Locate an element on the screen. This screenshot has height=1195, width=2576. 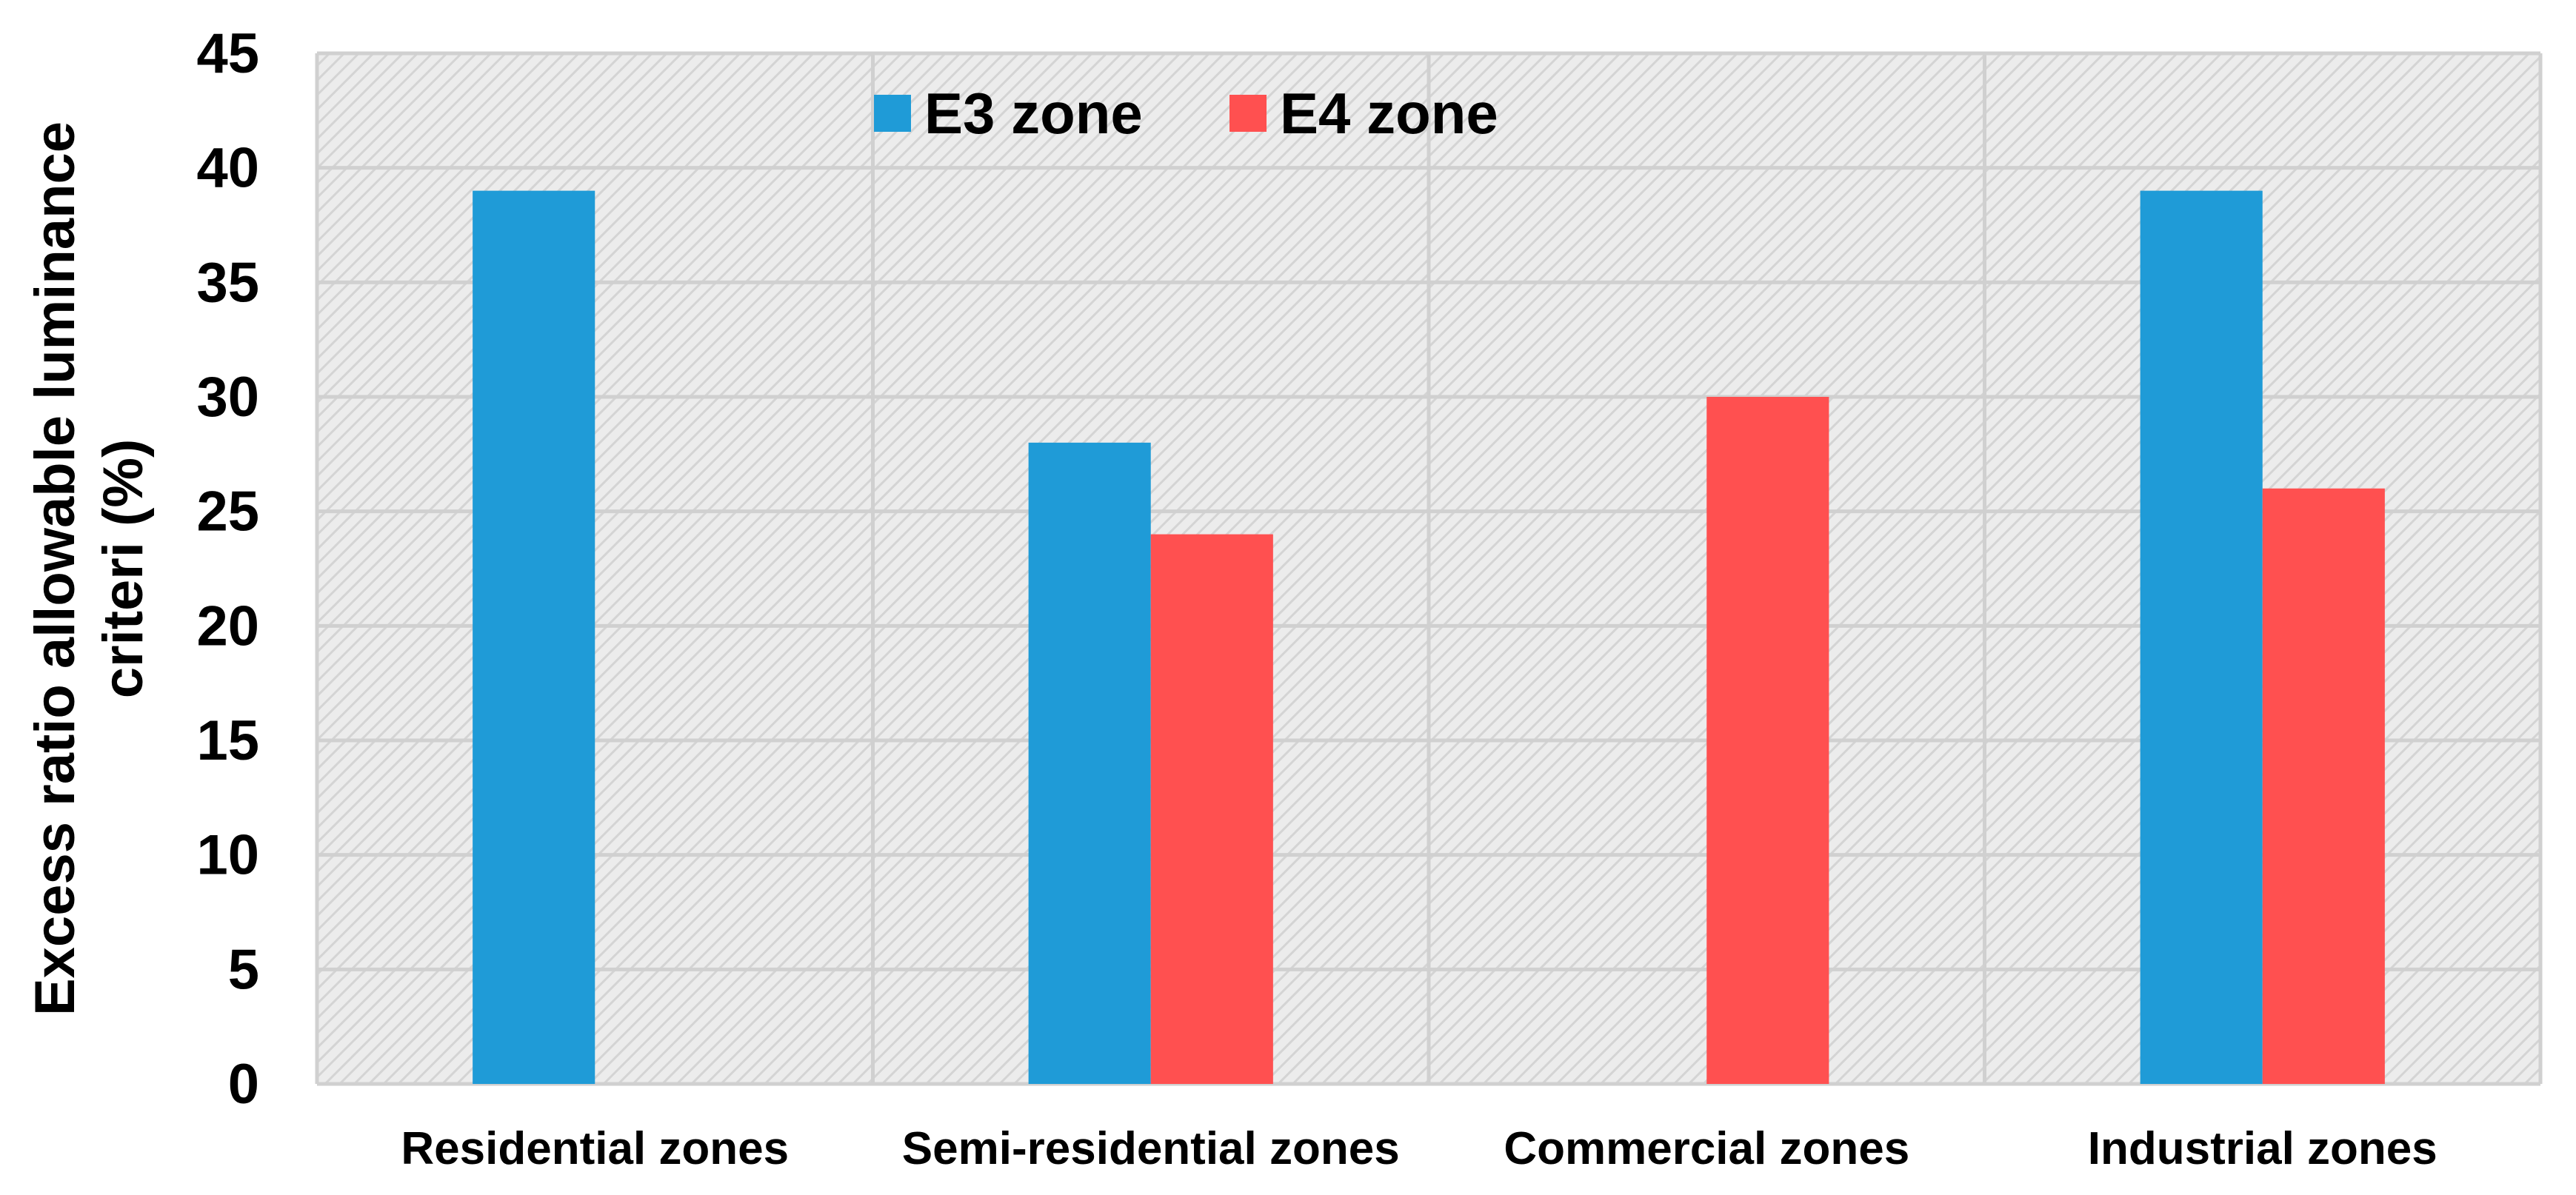
y-axis-title-line-2: criteri (%) is located at coordinates (123, 569).